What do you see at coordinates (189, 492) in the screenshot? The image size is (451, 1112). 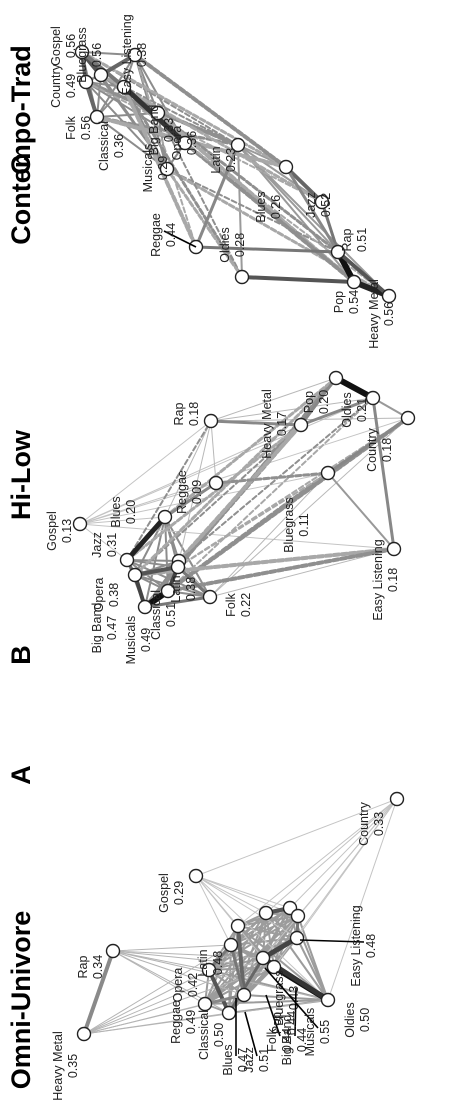 I see `panel-b-label-reggae: Reggae0.09` at bounding box center [189, 492].